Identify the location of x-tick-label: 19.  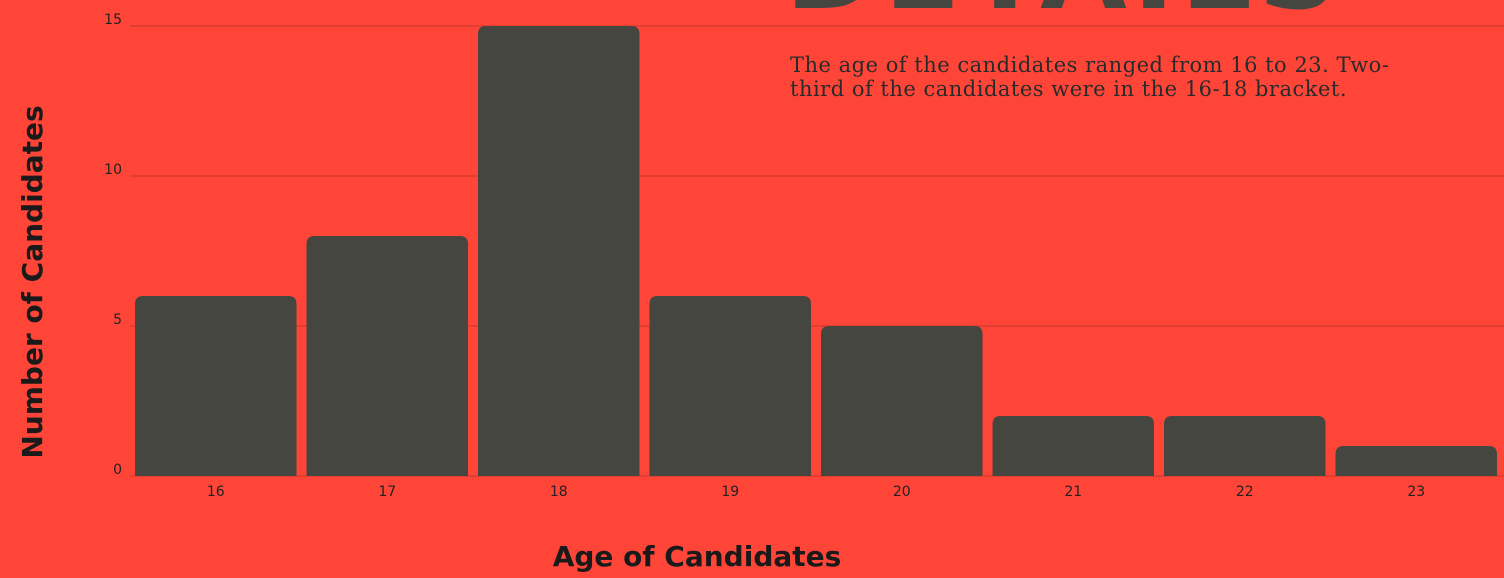
(730, 492).